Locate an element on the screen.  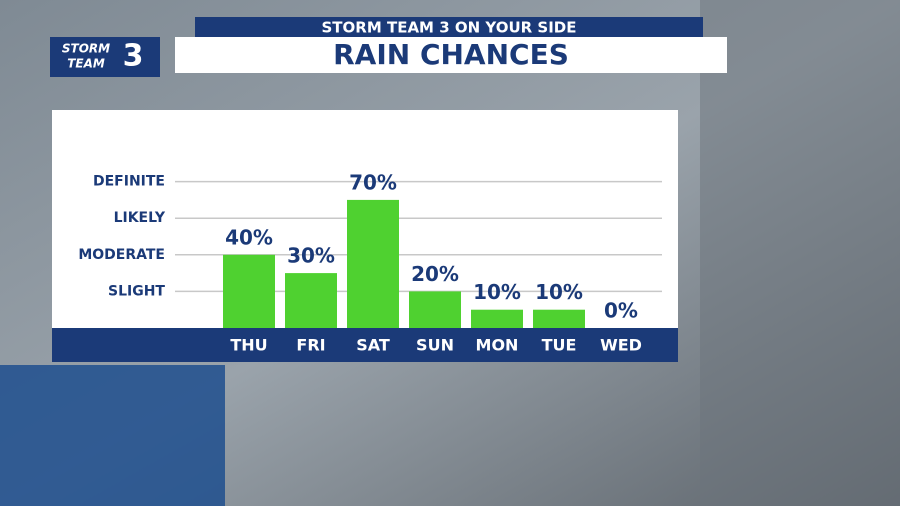
value-label: 30% is located at coordinates (311, 256).